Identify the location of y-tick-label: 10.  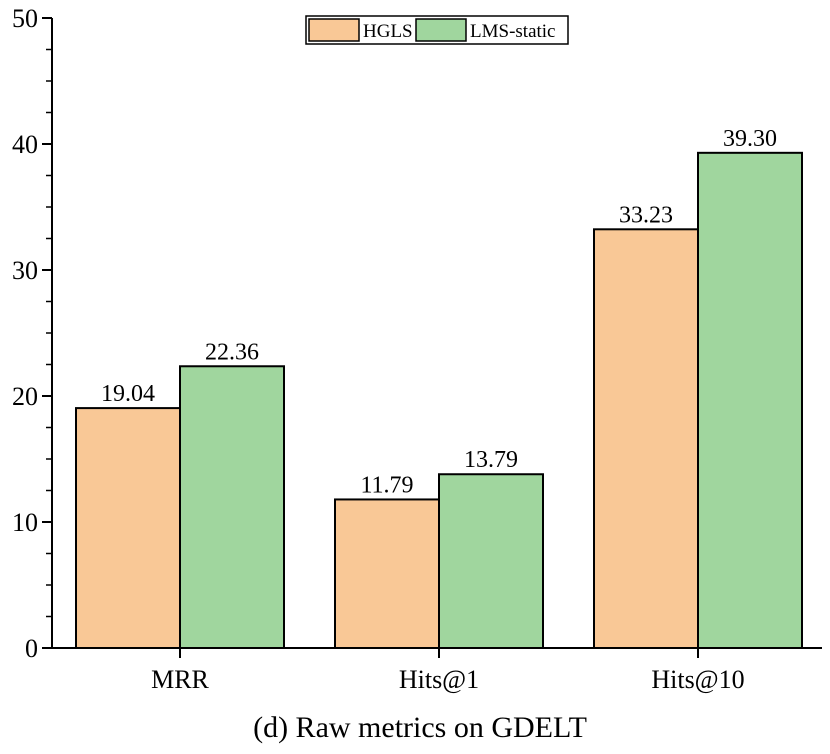
(25, 522).